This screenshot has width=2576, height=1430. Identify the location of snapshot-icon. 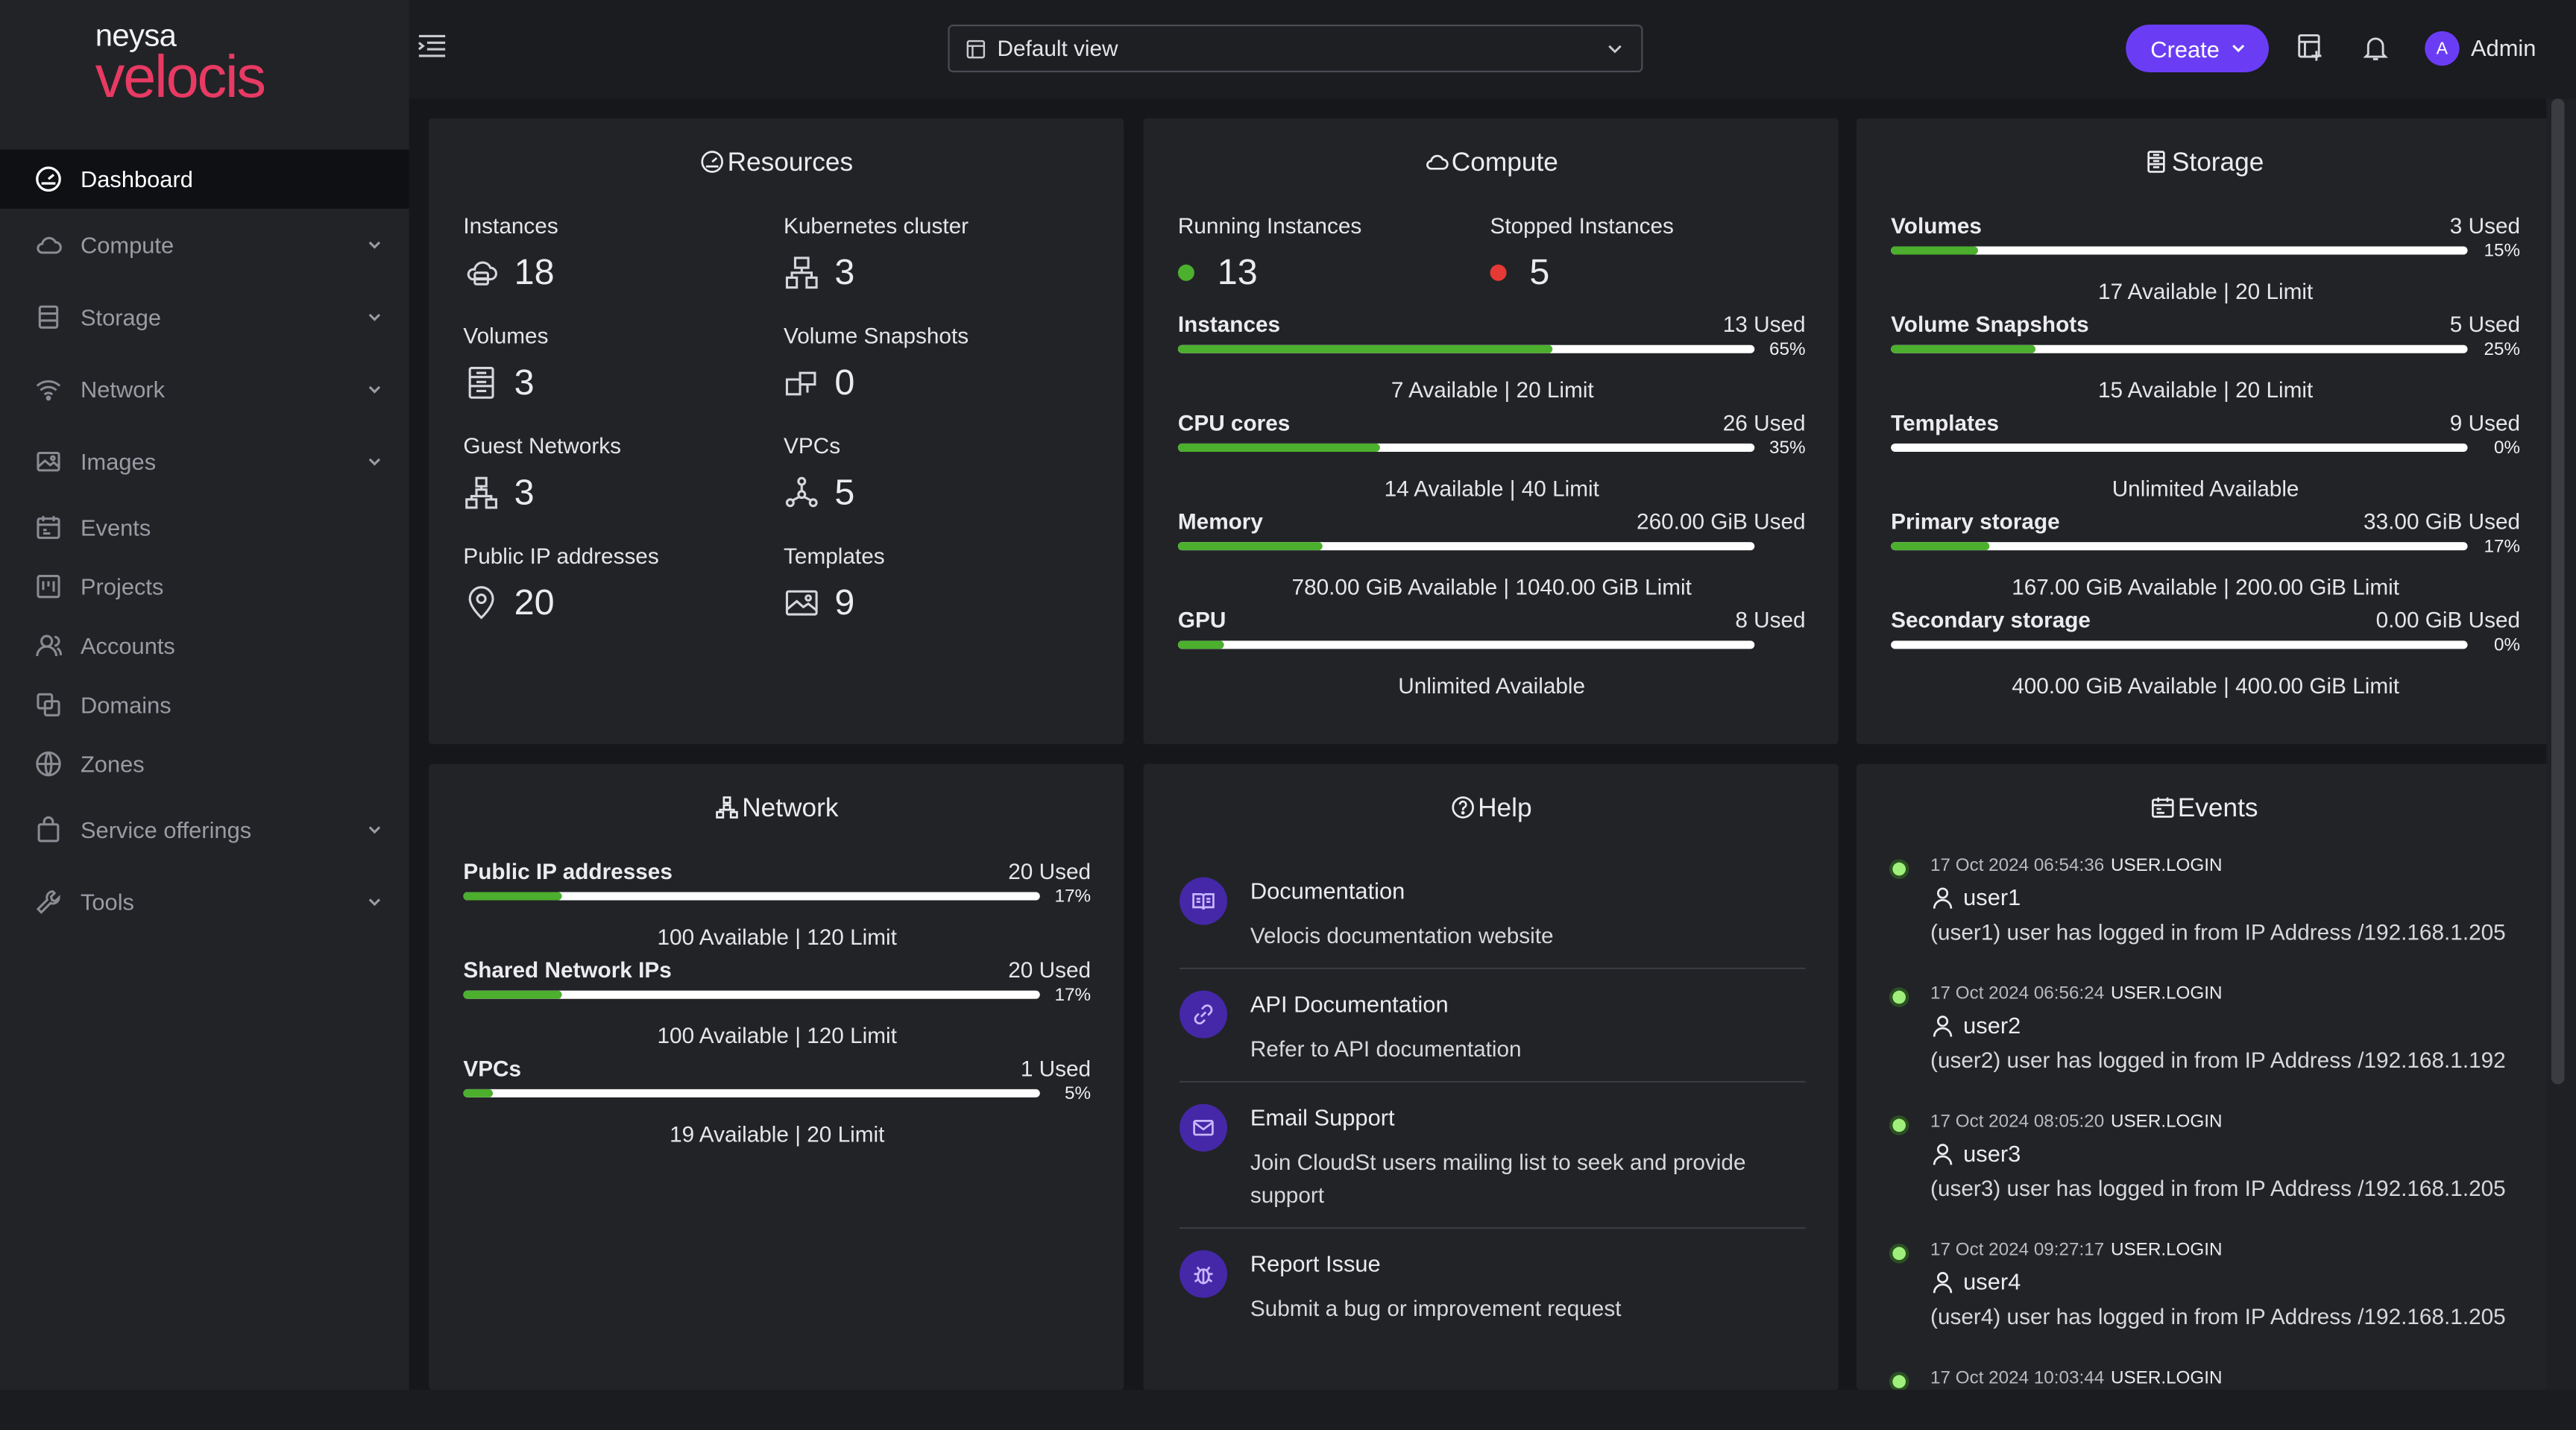
(800, 383).